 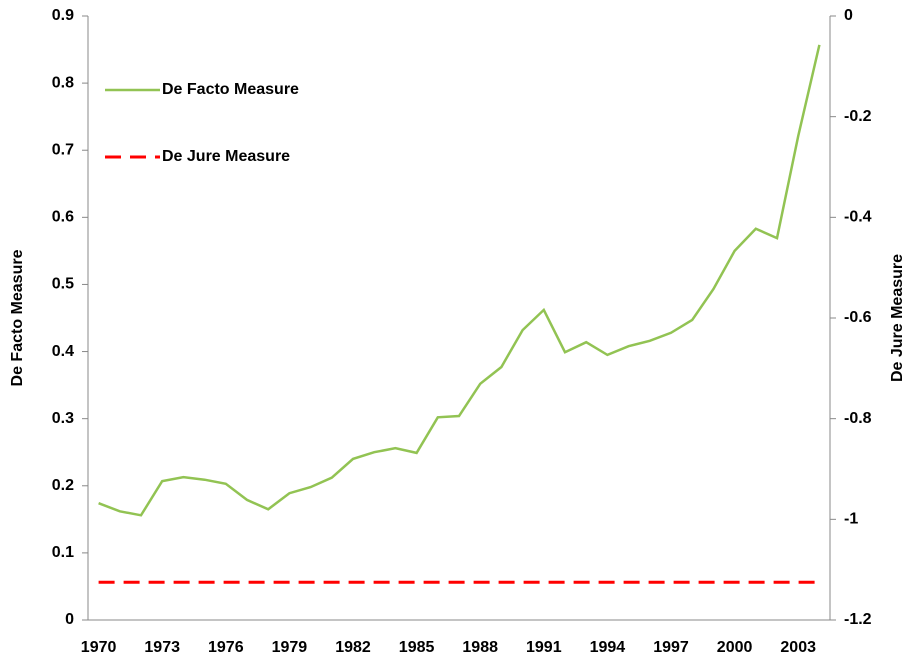 I want to click on y2-tick-label: -0.2, so click(x=858, y=116).